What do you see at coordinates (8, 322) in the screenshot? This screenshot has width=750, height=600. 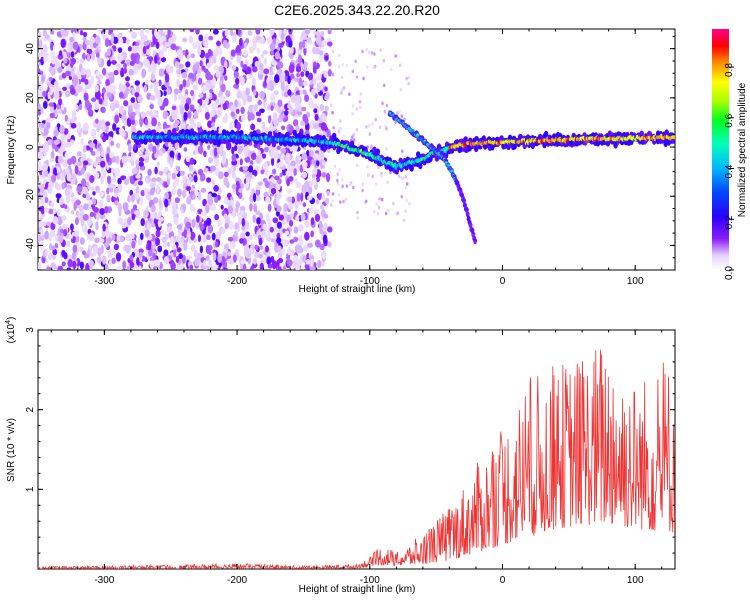 I see `snr-multiplier-exp: 4` at bounding box center [8, 322].